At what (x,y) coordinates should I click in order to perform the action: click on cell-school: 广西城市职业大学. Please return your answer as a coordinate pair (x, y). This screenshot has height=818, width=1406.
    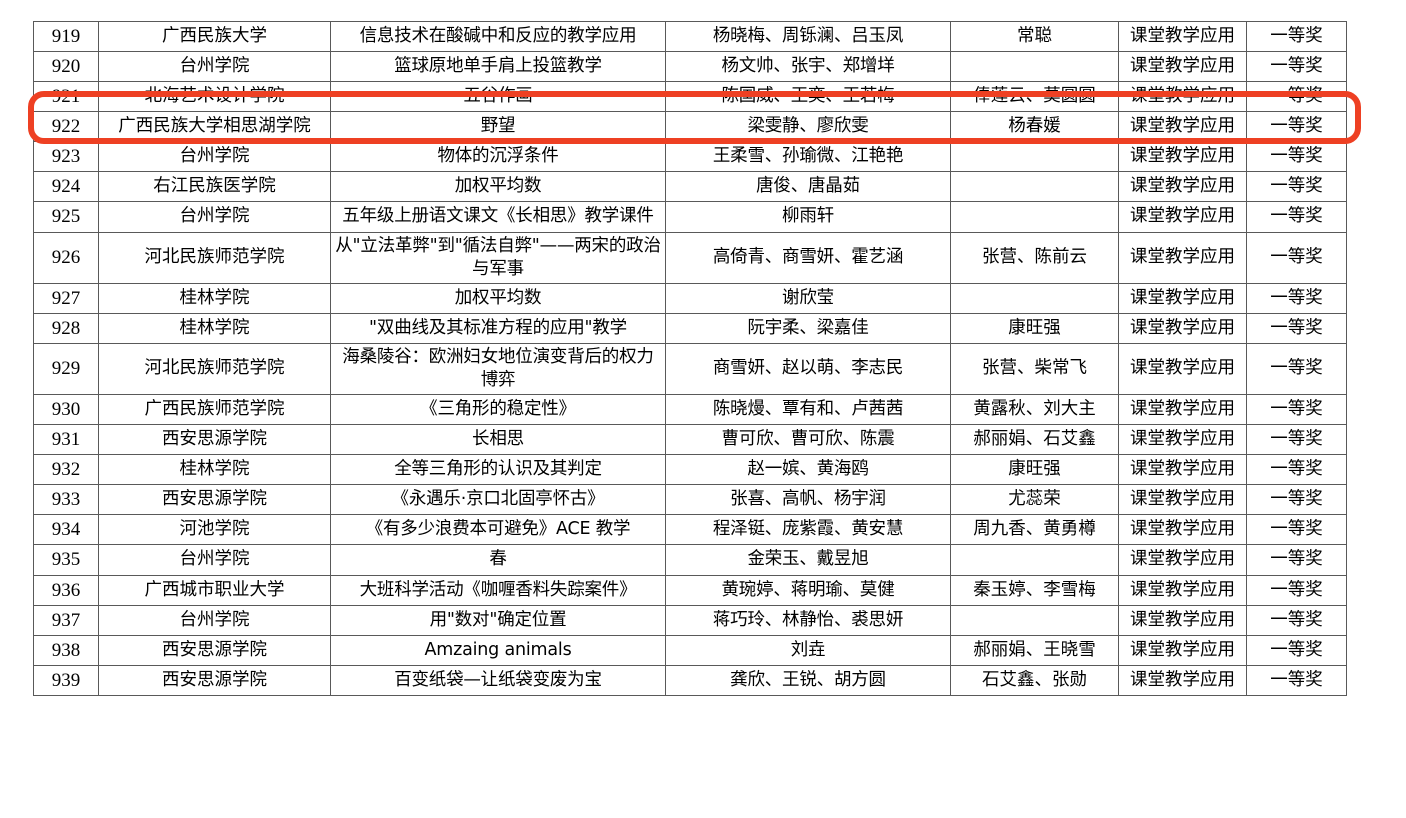
    Looking at the image, I should click on (214, 590).